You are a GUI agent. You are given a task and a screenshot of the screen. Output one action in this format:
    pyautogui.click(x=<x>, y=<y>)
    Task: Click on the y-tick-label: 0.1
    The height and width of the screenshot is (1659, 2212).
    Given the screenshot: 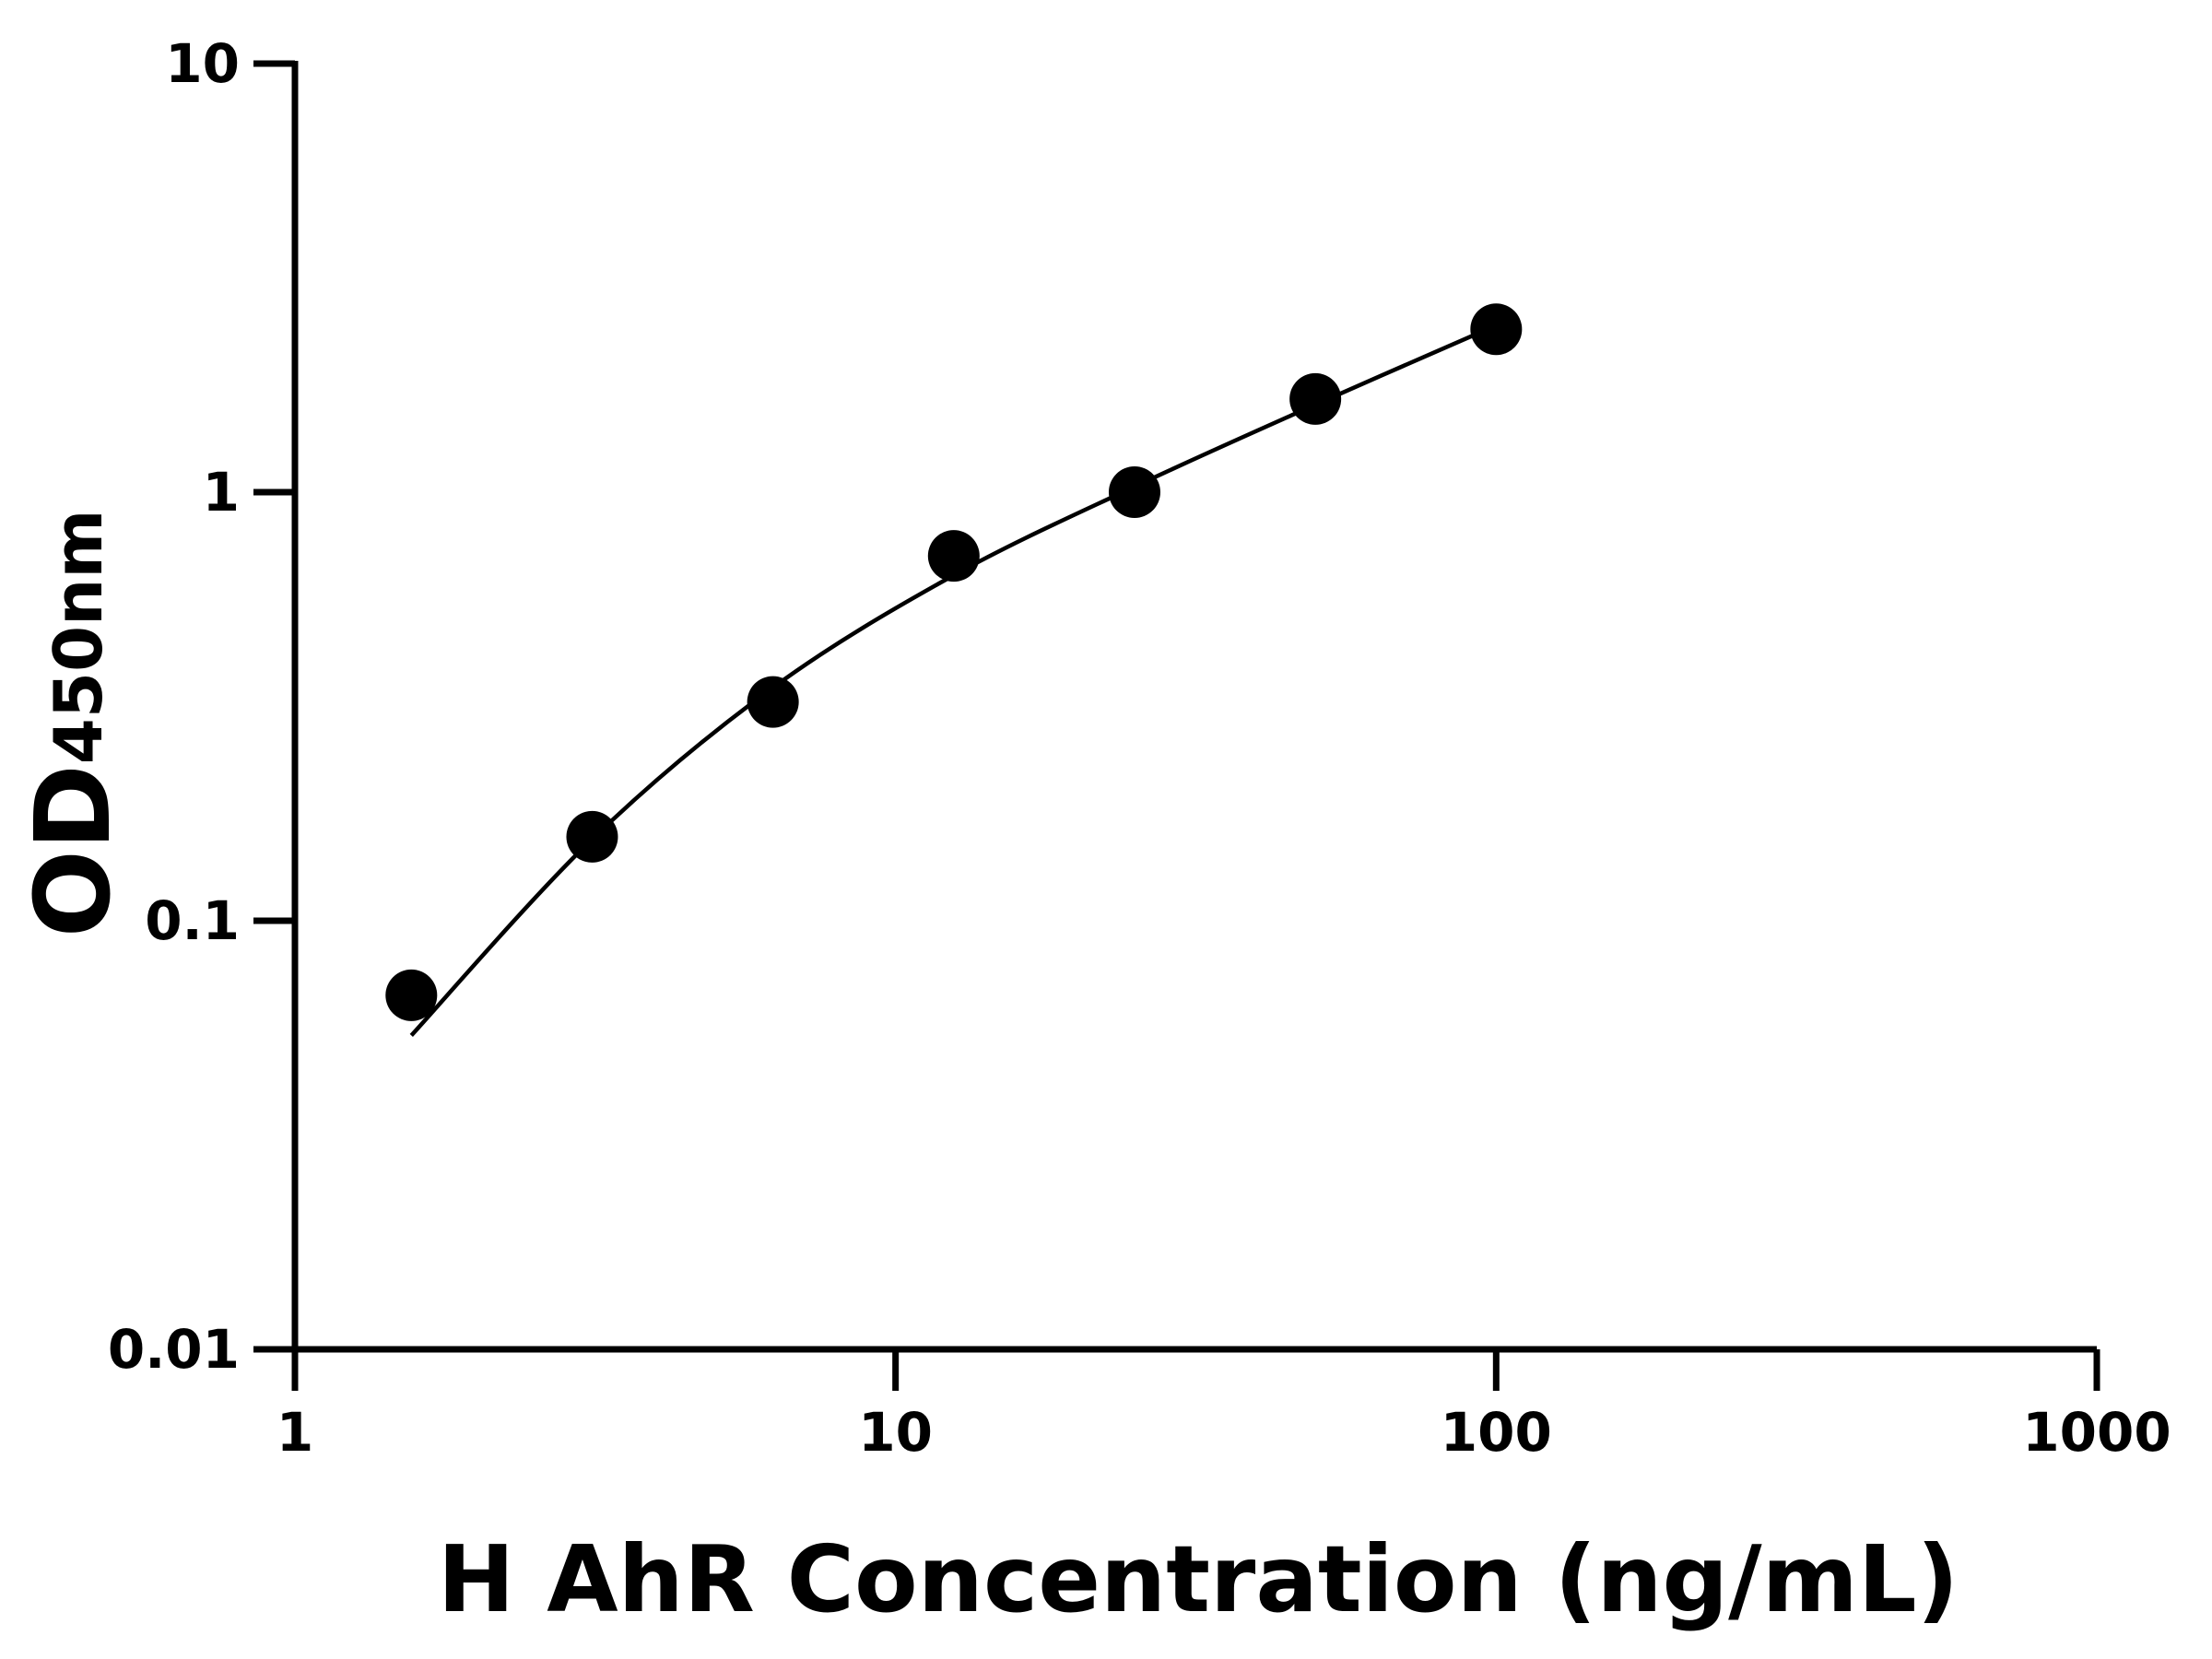 What is the action you would take?
    pyautogui.click(x=192, y=920)
    